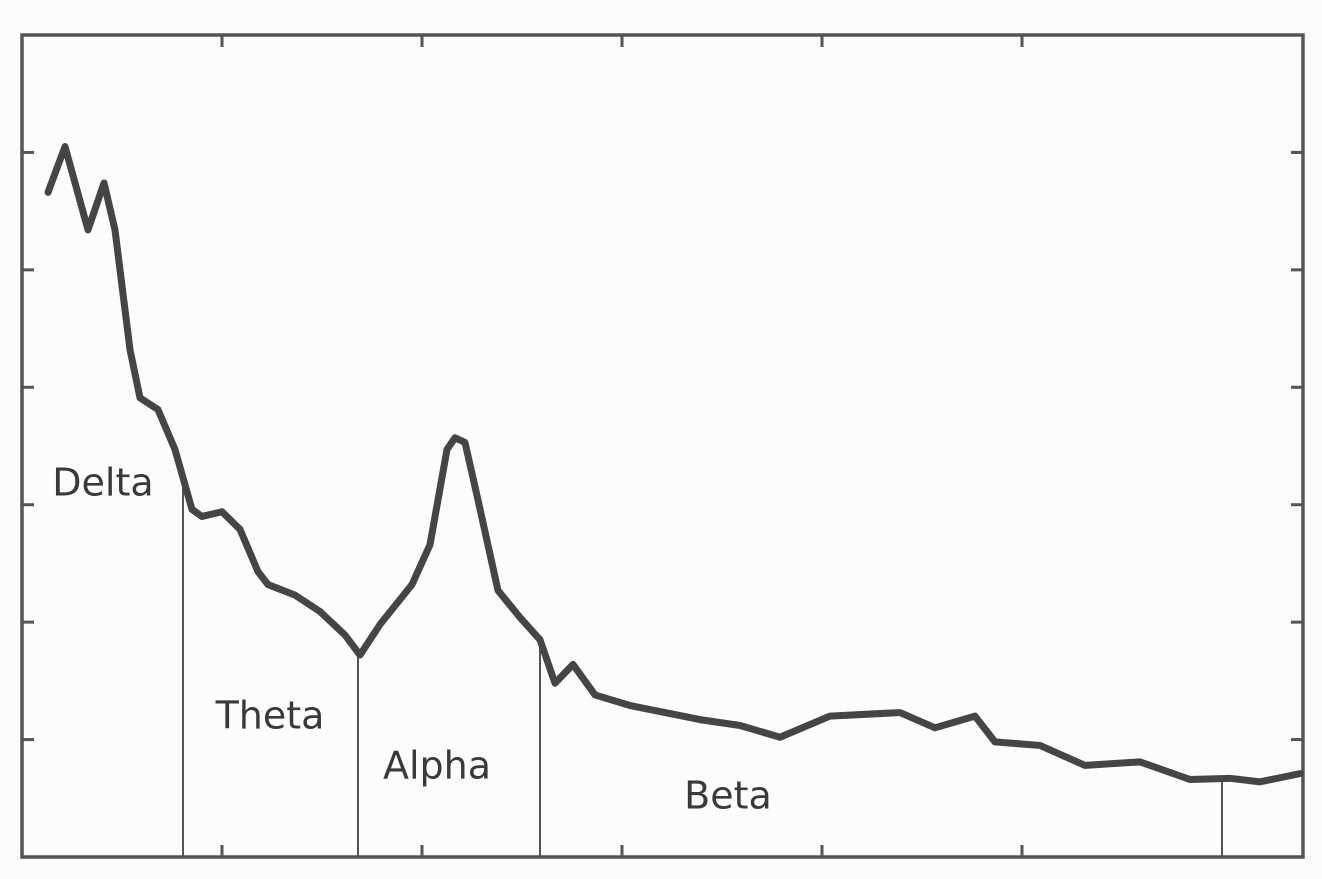 This screenshot has width=1322, height=879. What do you see at coordinates (102, 483) in the screenshot?
I see `band-label: Delta` at bounding box center [102, 483].